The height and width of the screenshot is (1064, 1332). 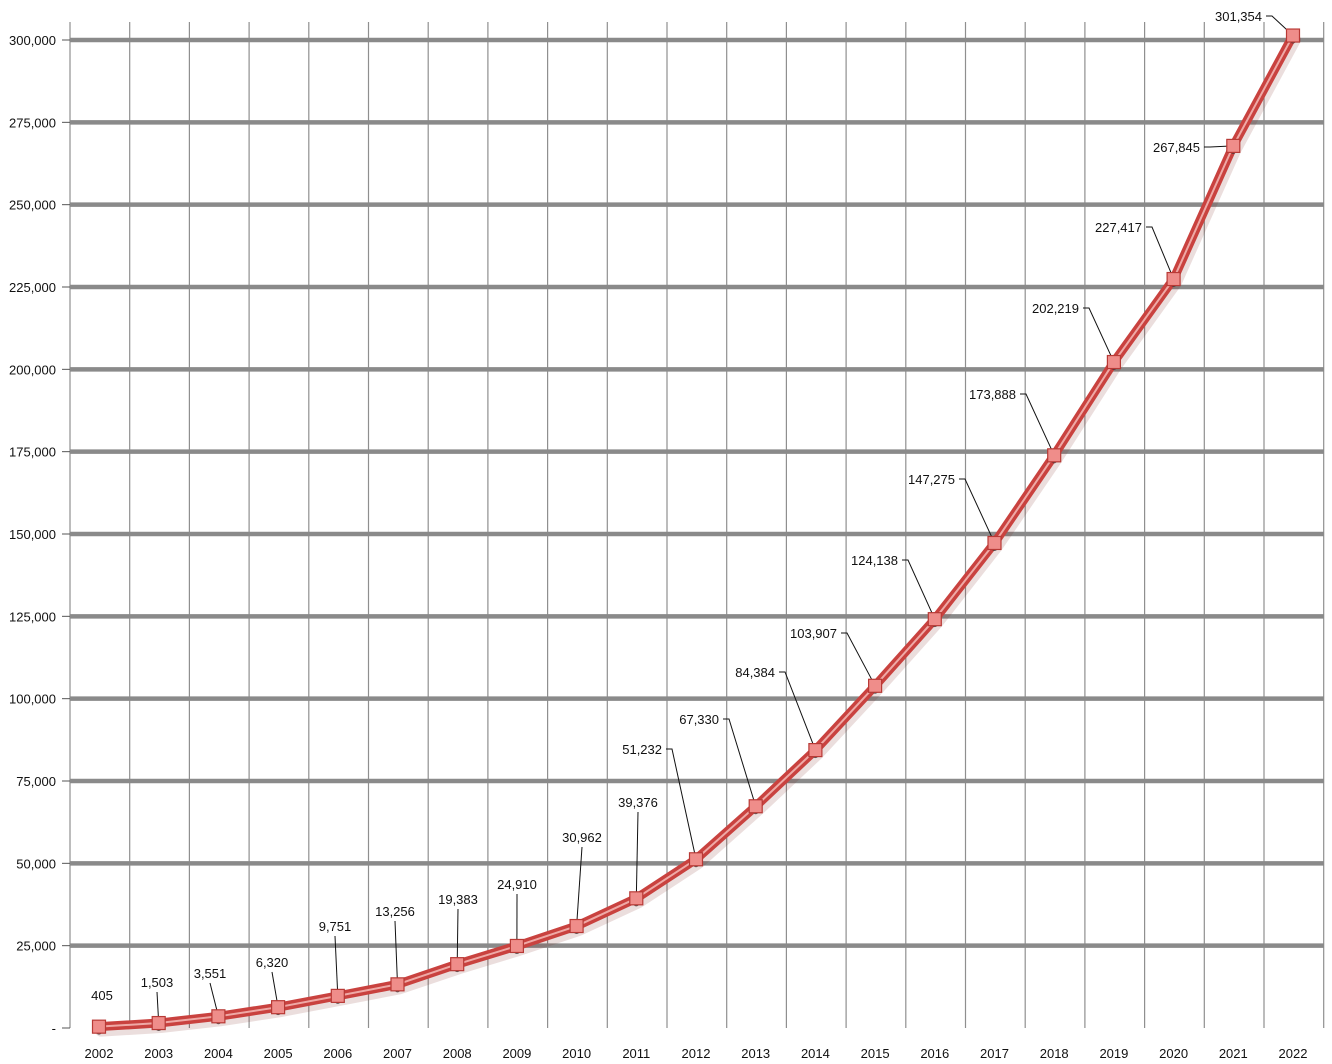 I want to click on data-label: 301,354, so click(x=1238, y=16).